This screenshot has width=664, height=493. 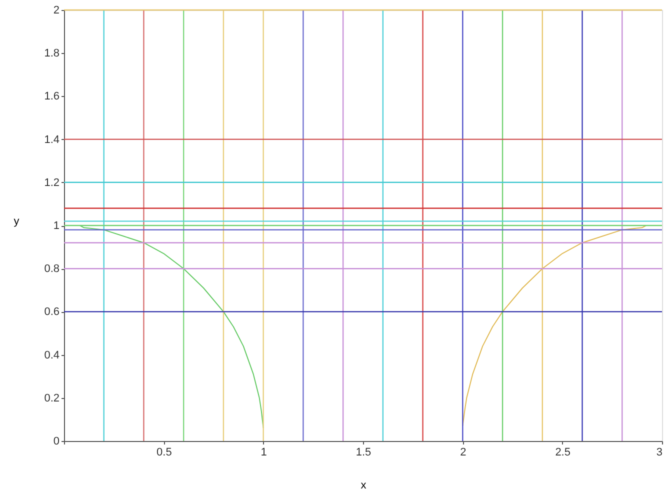 I want to click on x-tick-label: 3, so click(x=659, y=452).